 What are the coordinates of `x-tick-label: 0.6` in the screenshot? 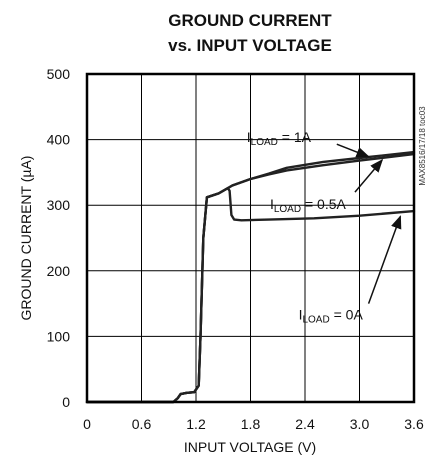 It's located at (142, 424).